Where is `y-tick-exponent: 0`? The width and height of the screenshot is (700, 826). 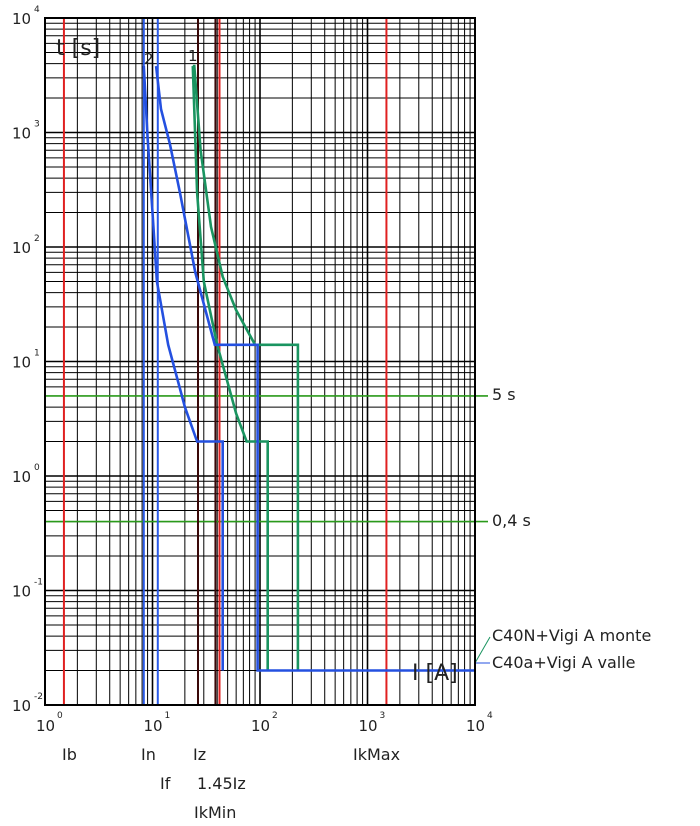
y-tick-exponent: 0 is located at coordinates (37, 468).